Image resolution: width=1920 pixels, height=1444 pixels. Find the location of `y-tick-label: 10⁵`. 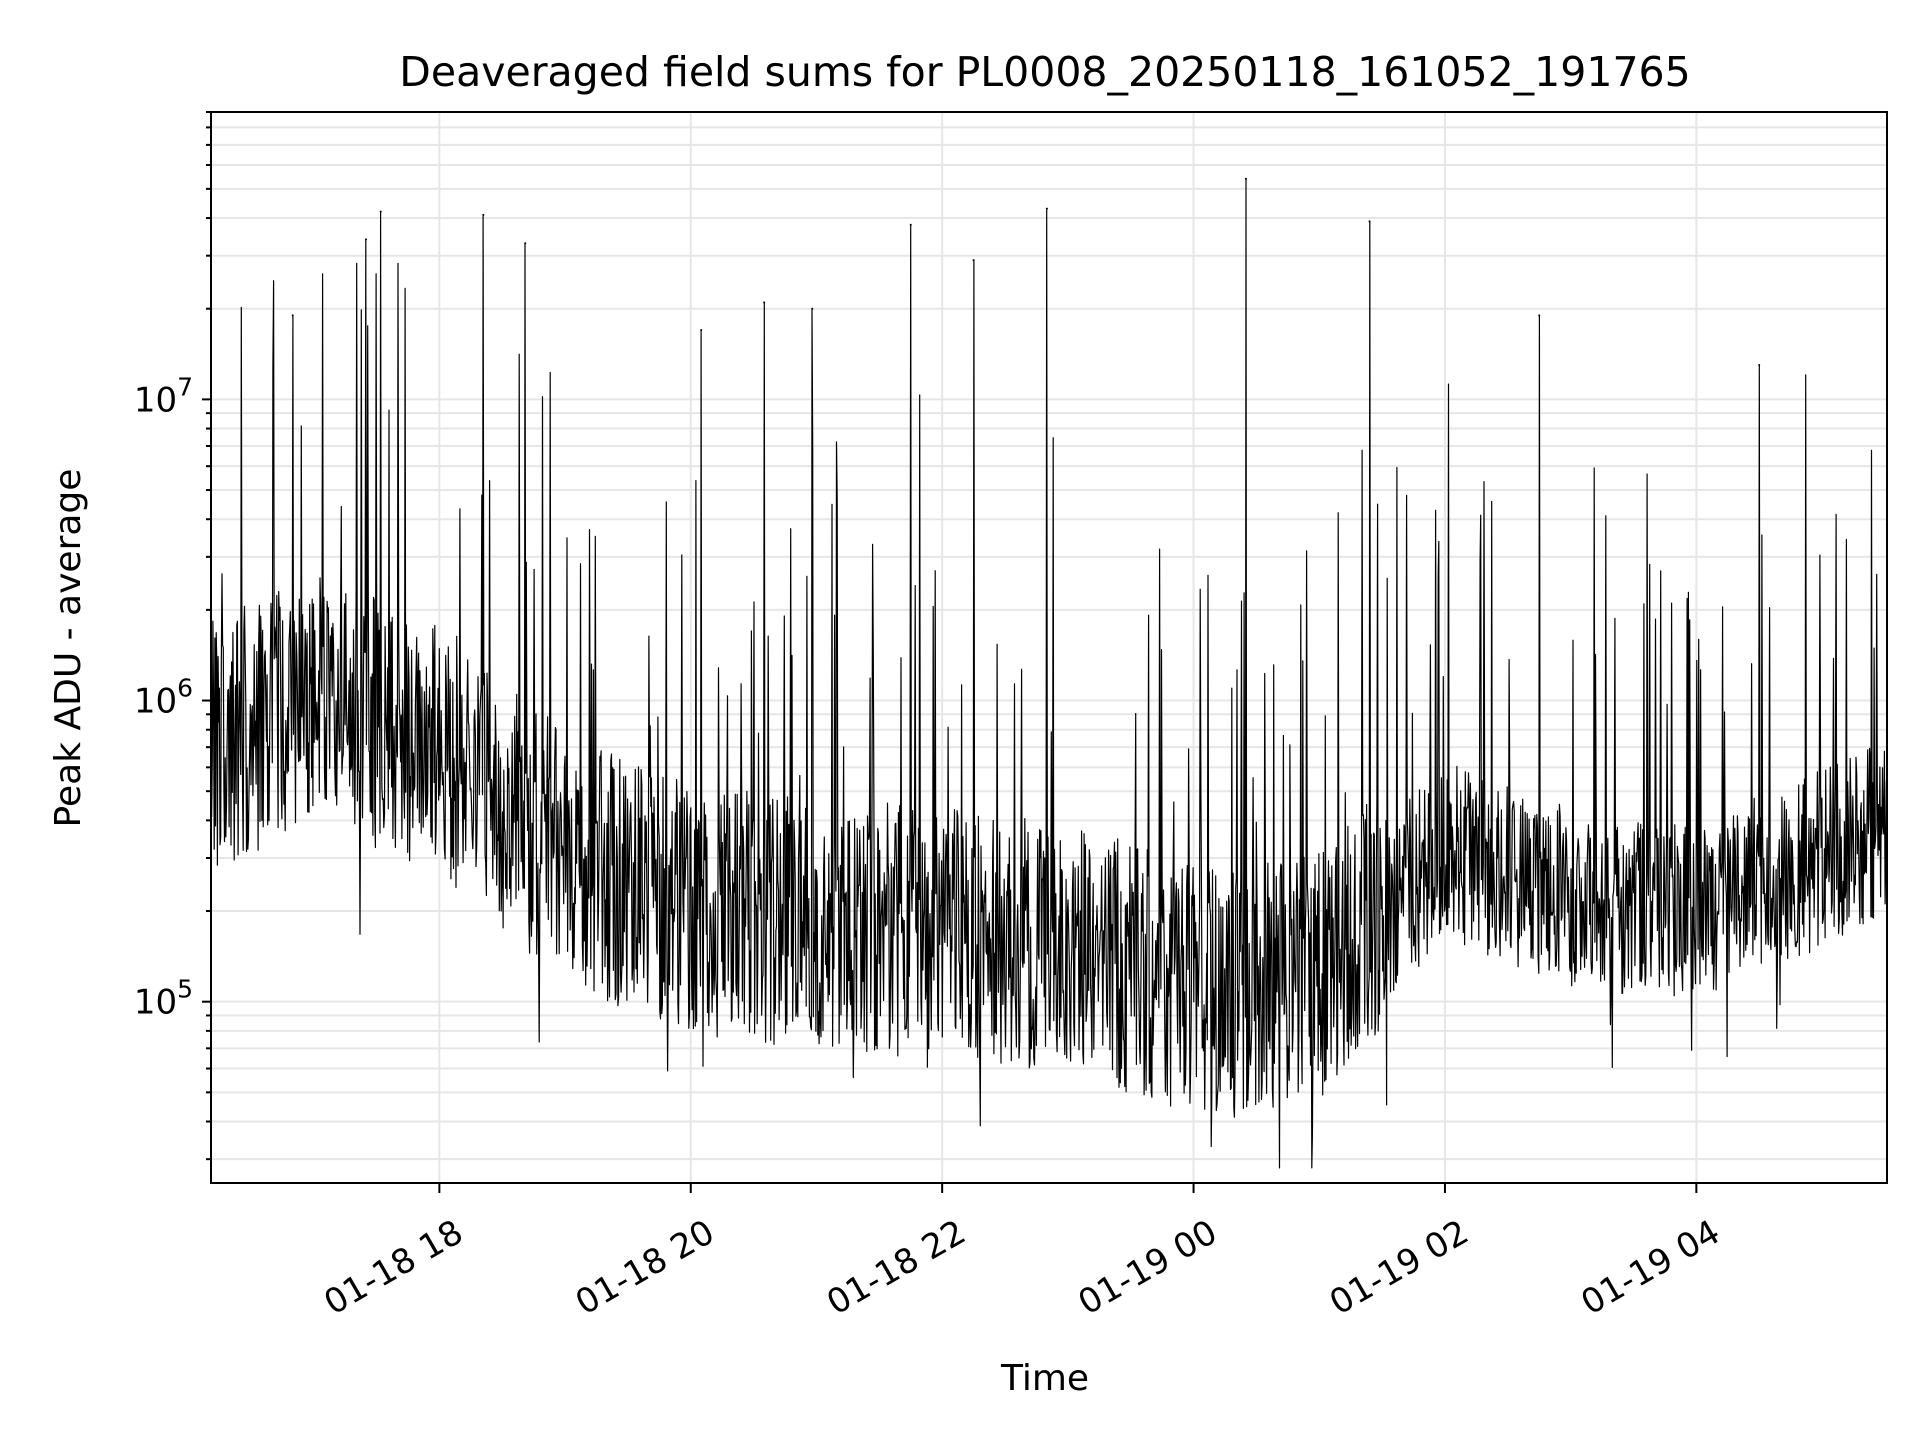

y-tick-label: 10⁵ is located at coordinates (163, 999).